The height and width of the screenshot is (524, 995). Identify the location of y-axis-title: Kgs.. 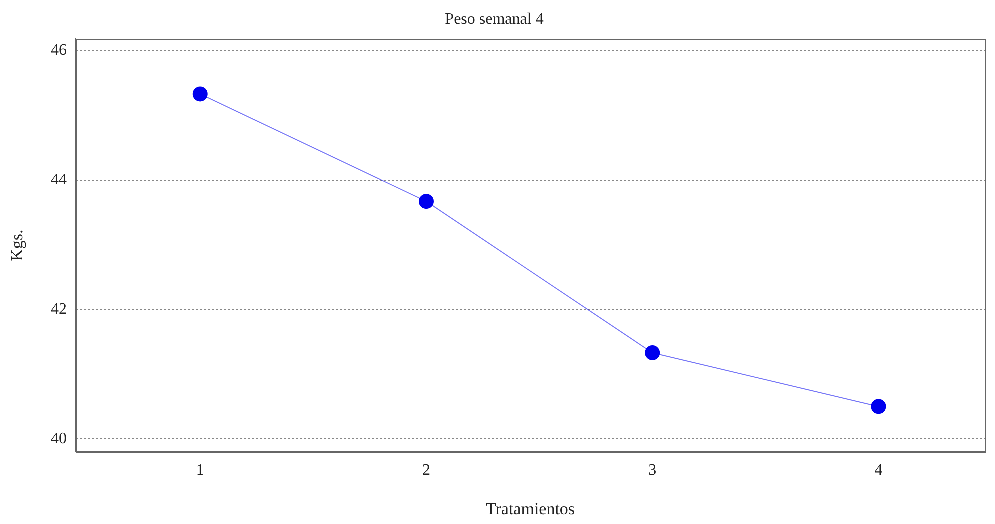
(17, 246).